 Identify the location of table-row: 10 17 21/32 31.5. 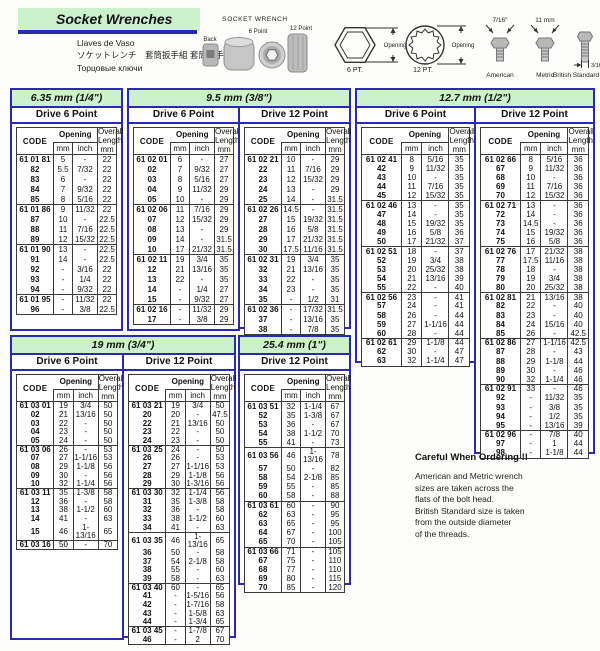
(184, 249).